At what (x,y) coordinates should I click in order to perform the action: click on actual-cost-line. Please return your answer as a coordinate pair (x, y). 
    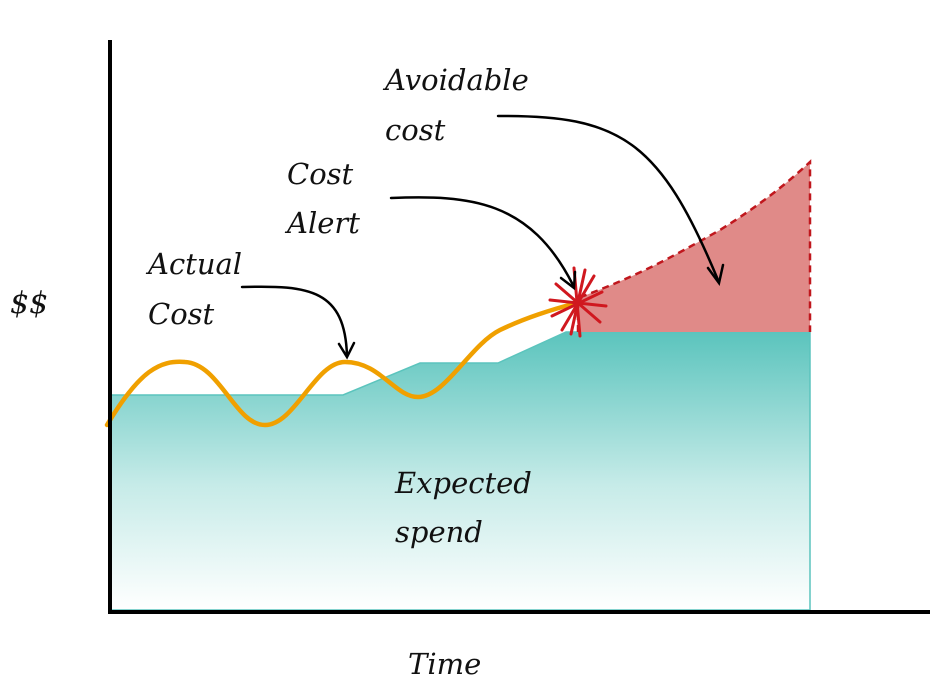
    Looking at the image, I should click on (343, 363).